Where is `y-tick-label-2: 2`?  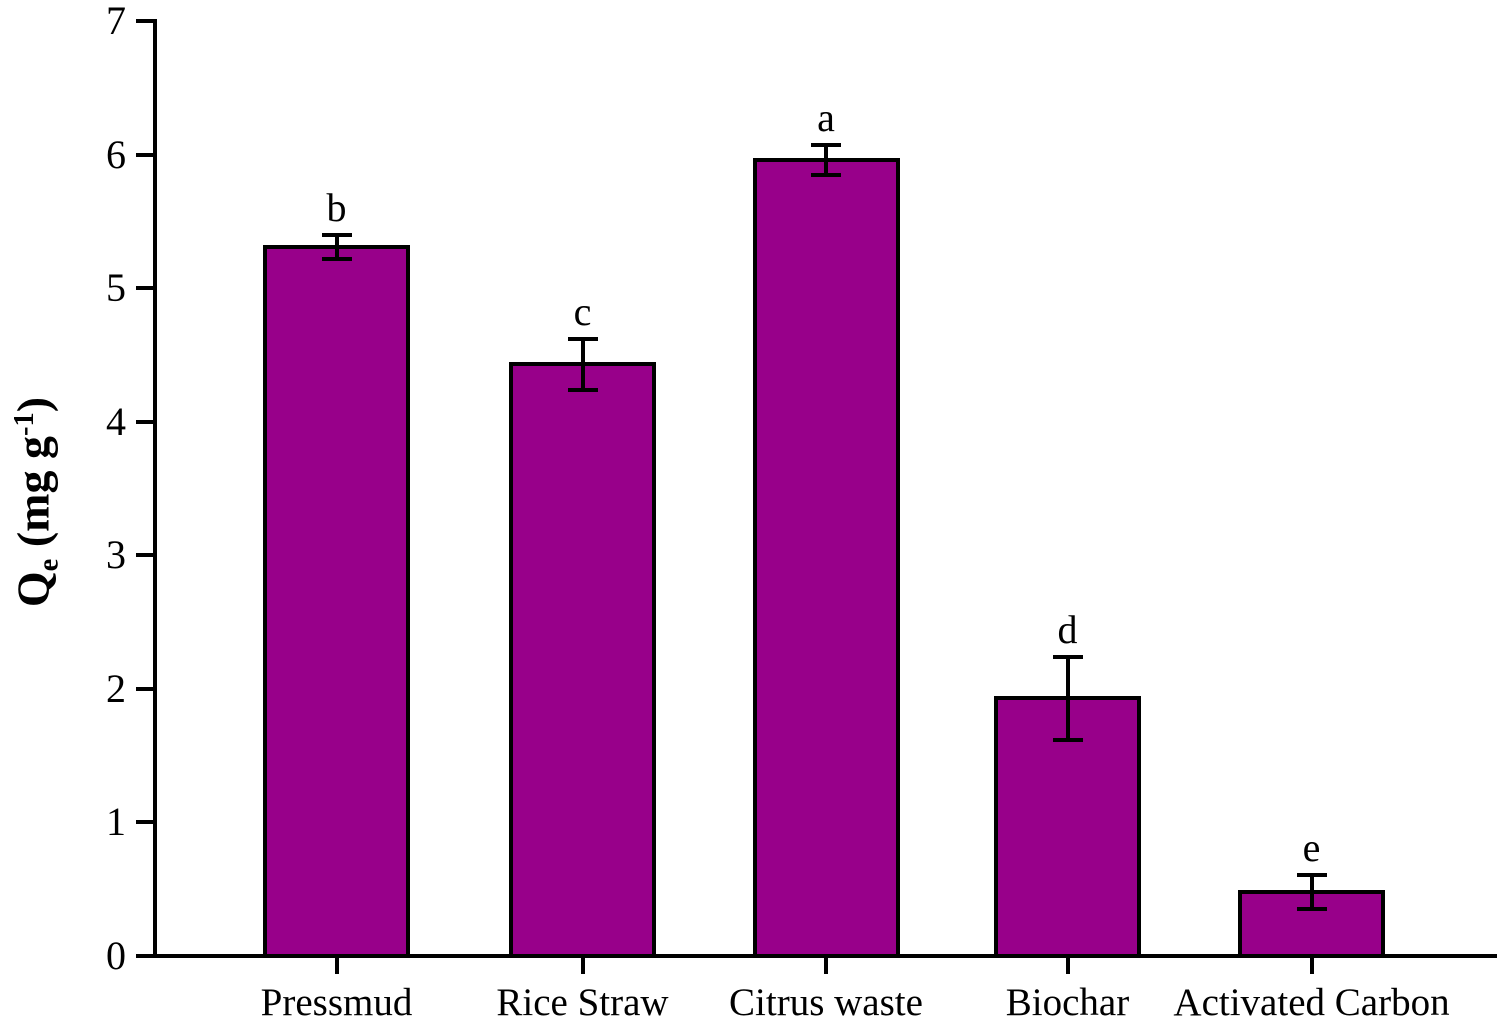
y-tick-label-2: 2 is located at coordinates (116, 688).